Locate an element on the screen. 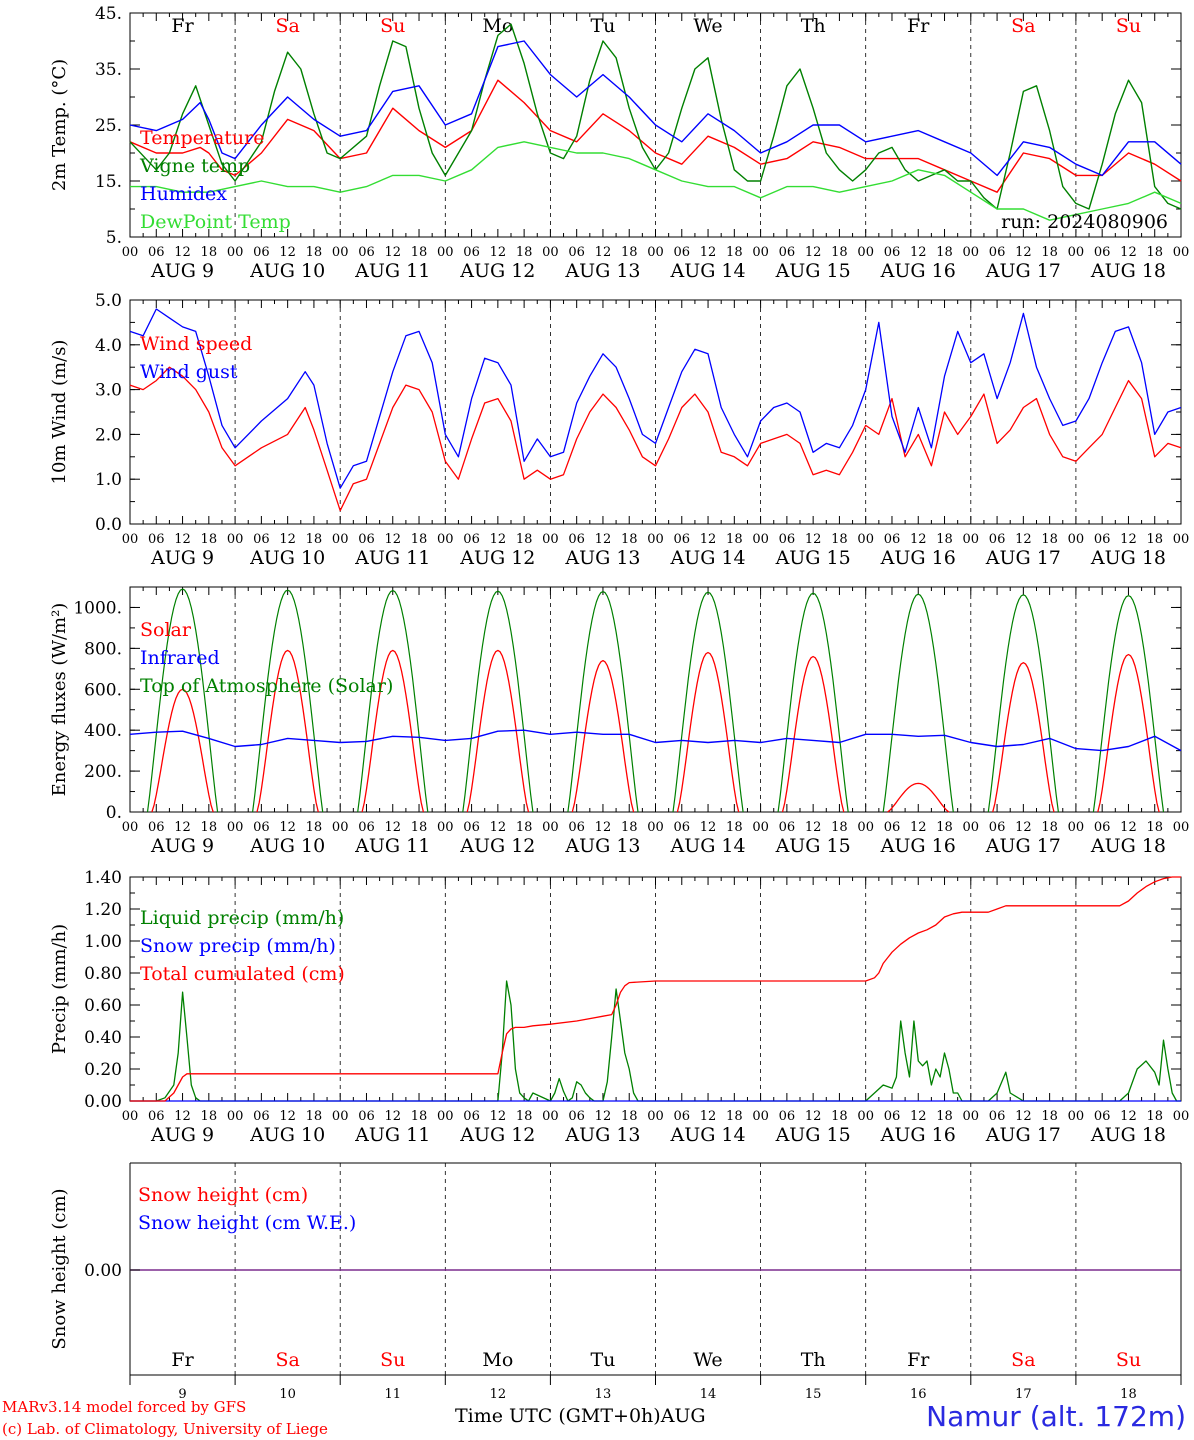 The image size is (1194, 1440). series-vigne-temp is located at coordinates (655, 116).